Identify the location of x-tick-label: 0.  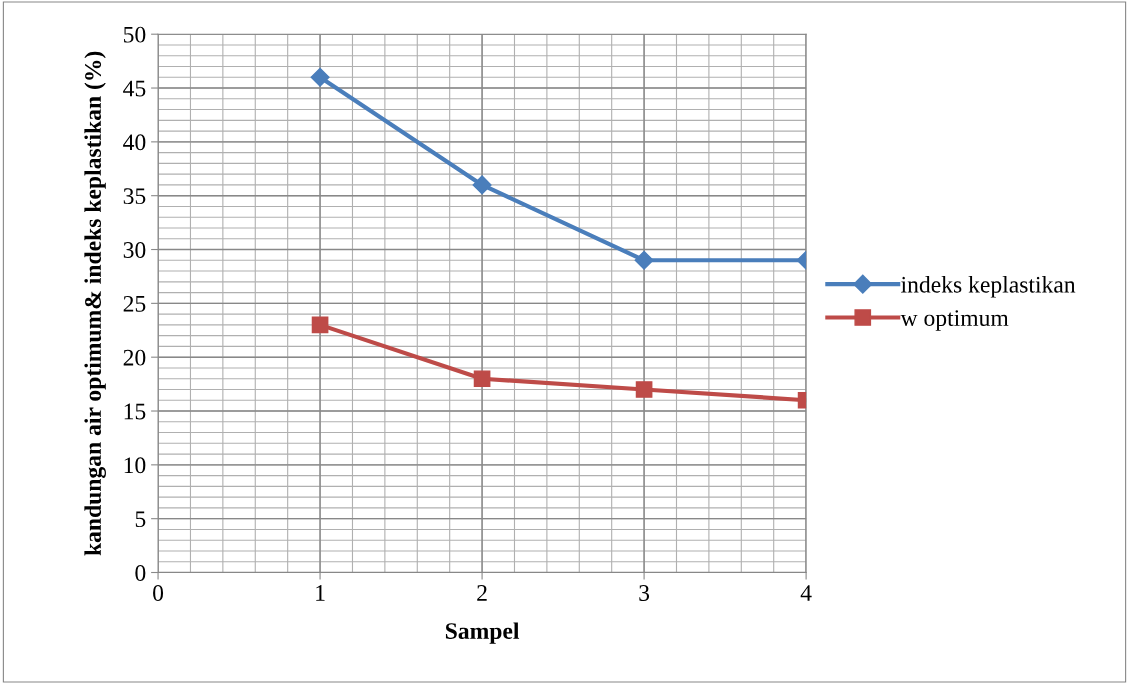
(158, 593).